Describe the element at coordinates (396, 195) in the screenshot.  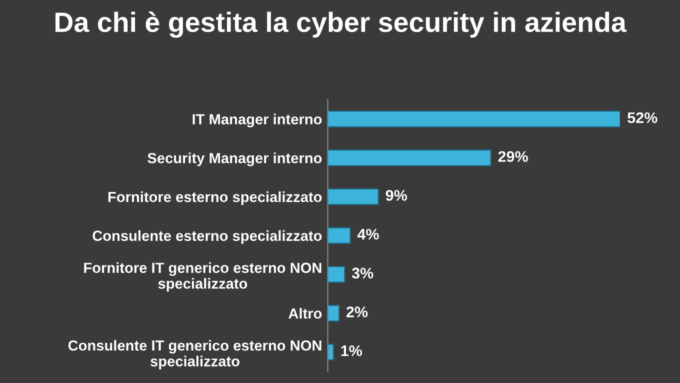
I see `data-label: 9%` at that location.